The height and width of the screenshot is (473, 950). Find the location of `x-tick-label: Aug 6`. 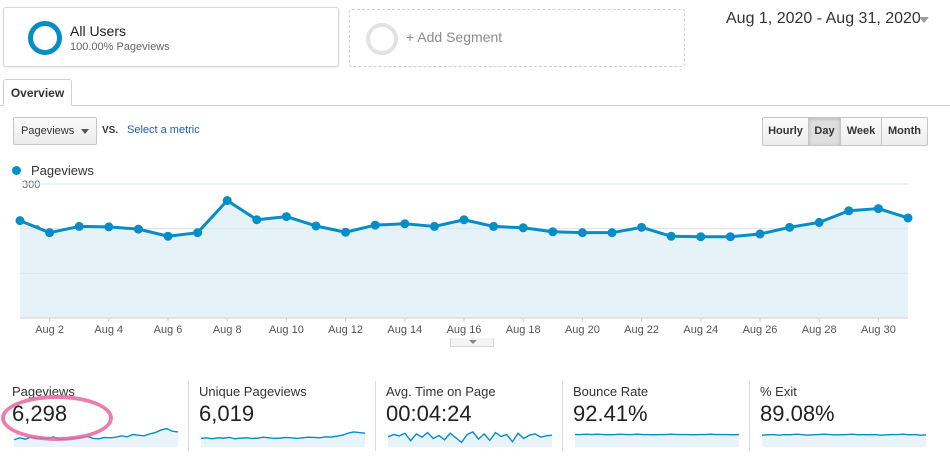

x-tick-label: Aug 6 is located at coordinates (168, 330).